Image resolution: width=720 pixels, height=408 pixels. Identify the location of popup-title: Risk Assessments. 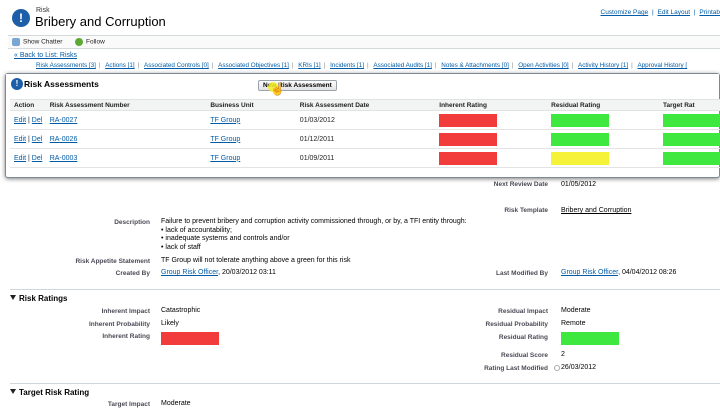
(61, 84).